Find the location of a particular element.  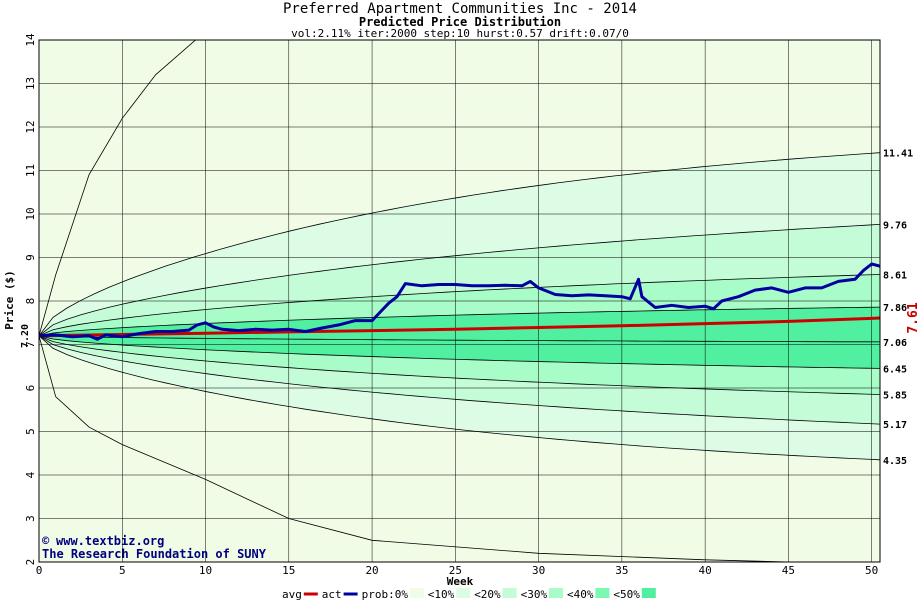

series-act is located at coordinates (459, 301).